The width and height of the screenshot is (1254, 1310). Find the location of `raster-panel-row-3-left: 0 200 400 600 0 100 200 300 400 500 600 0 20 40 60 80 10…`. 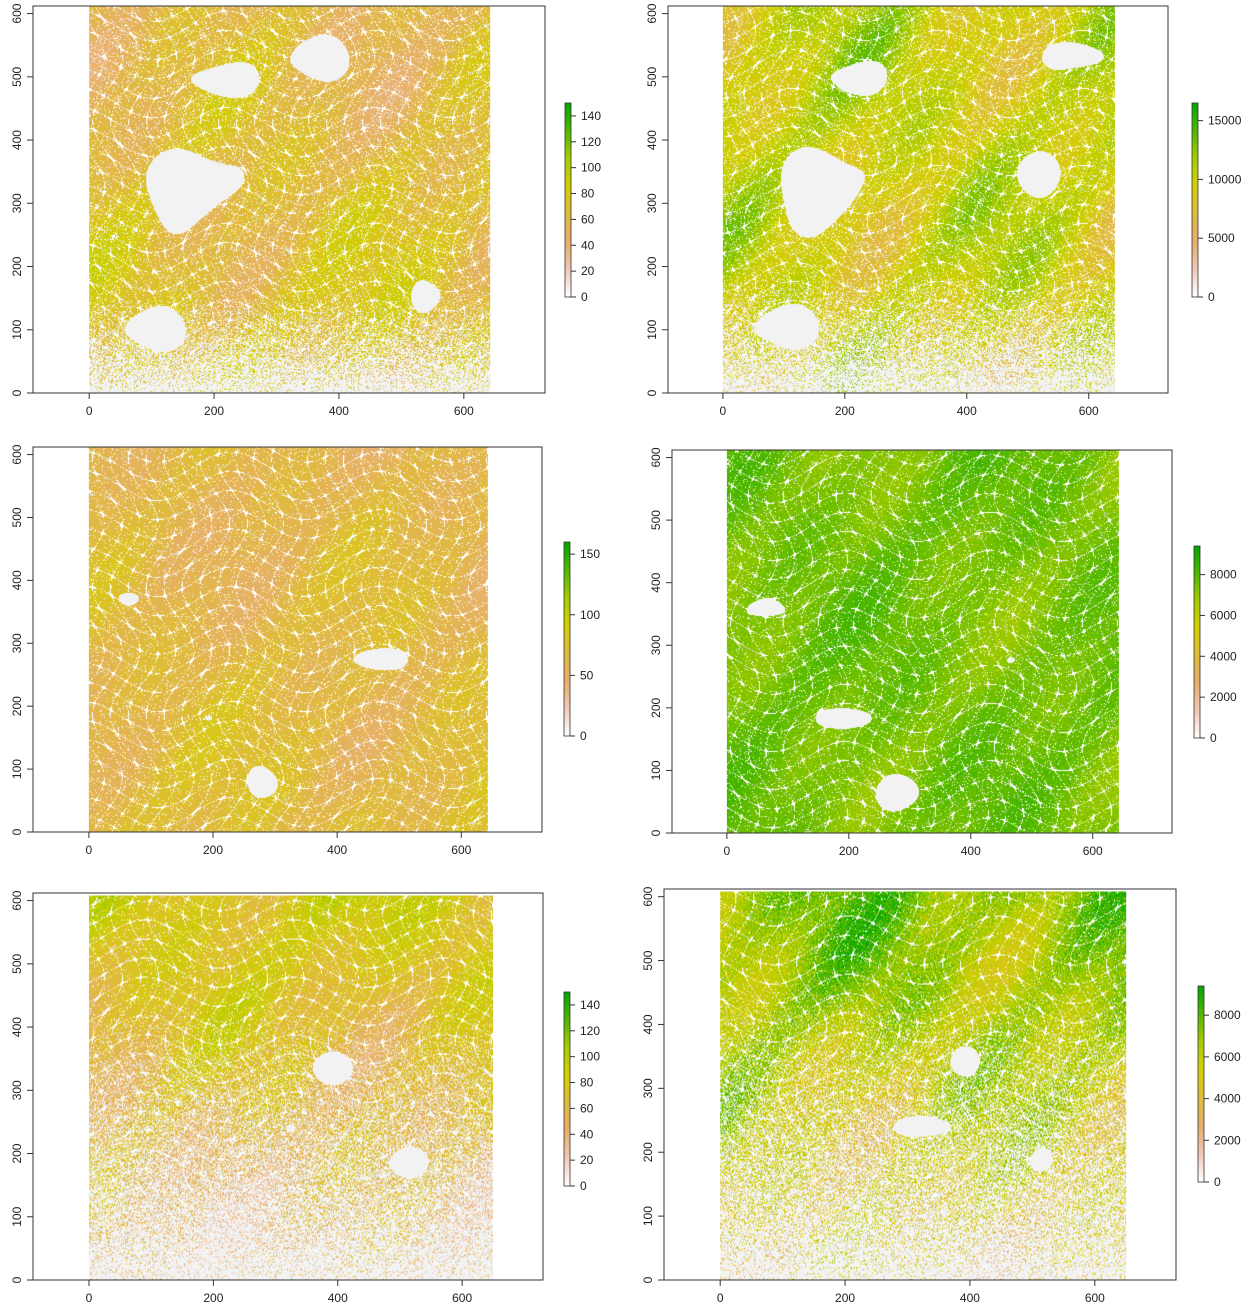

raster-panel-row-3-left: 0 200 400 600 0 100 200 300 400 500 600 0 20 40 60 80 10… is located at coordinates (305, 1097).